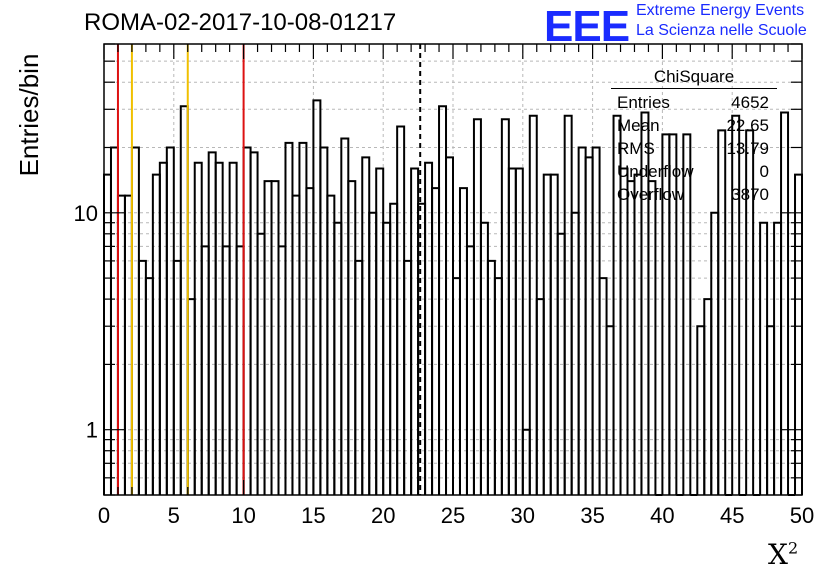 The width and height of the screenshot is (836, 572). I want to click on x-tick-label: 5, so click(174, 515).